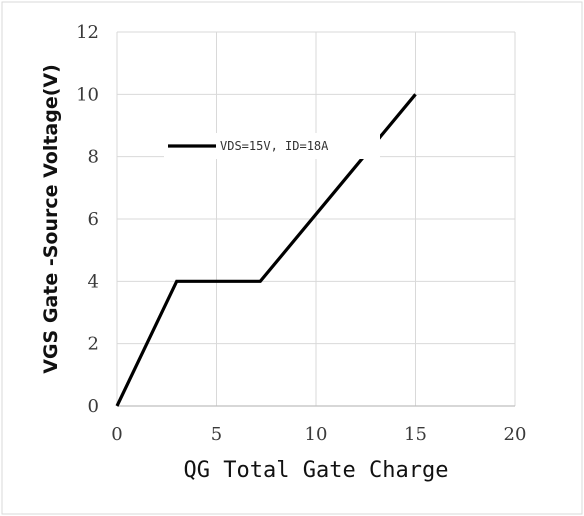  What do you see at coordinates (87, 32) in the screenshot?
I see `y-tick-label: 12` at bounding box center [87, 32].